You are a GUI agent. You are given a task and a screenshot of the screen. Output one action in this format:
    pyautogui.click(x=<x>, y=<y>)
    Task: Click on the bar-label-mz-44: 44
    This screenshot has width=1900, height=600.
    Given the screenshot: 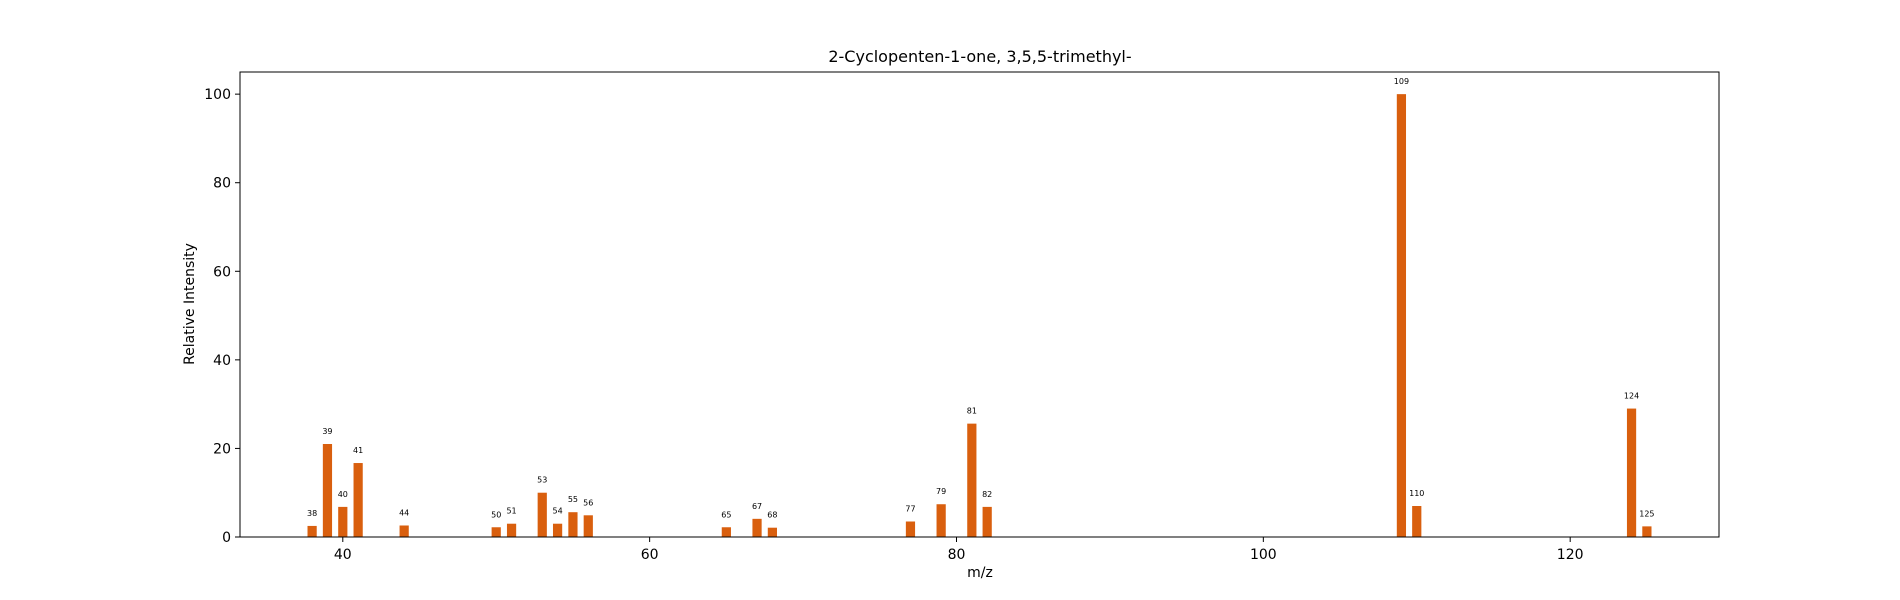 What is the action you would take?
    pyautogui.click(x=404, y=512)
    